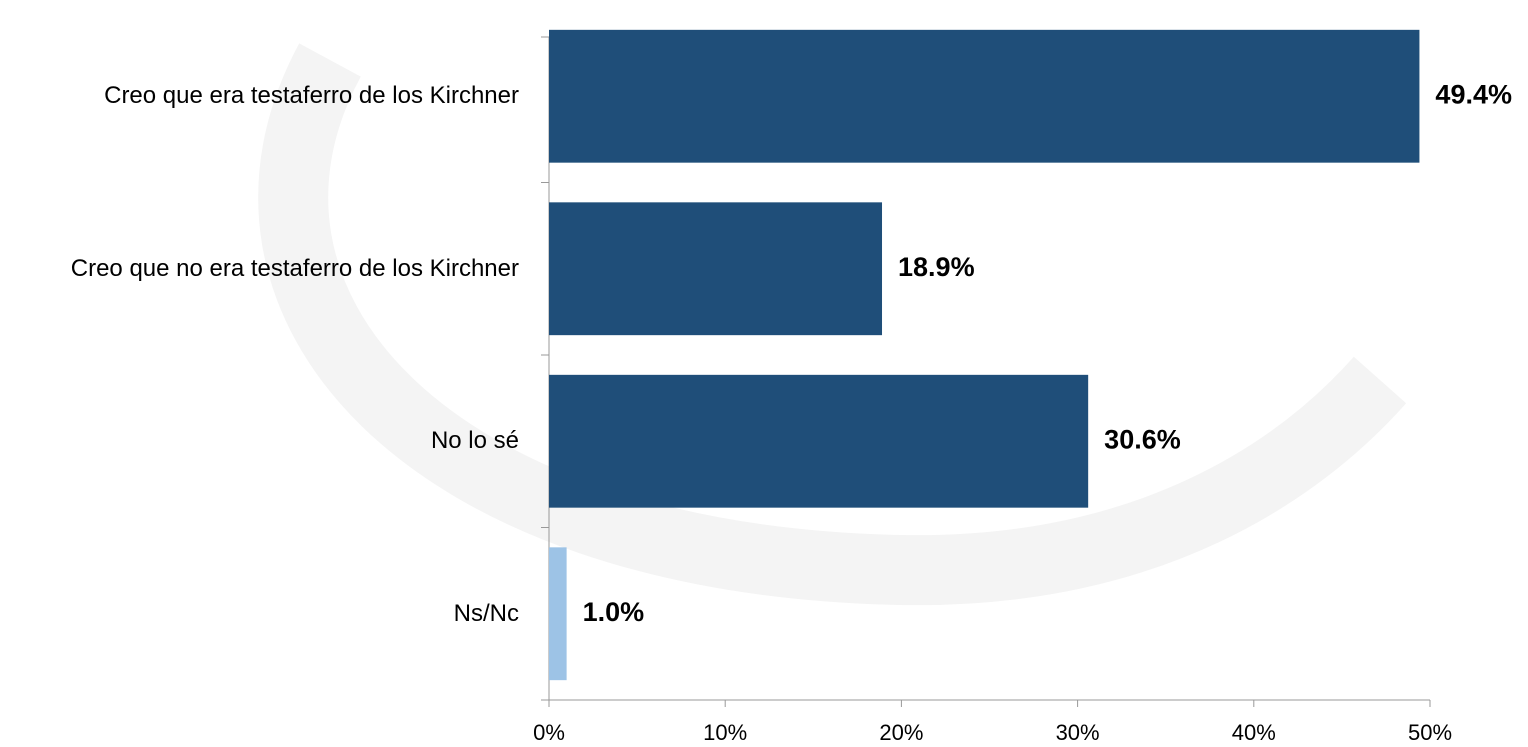  I want to click on category-label: Ns/Nc, so click(486, 613).